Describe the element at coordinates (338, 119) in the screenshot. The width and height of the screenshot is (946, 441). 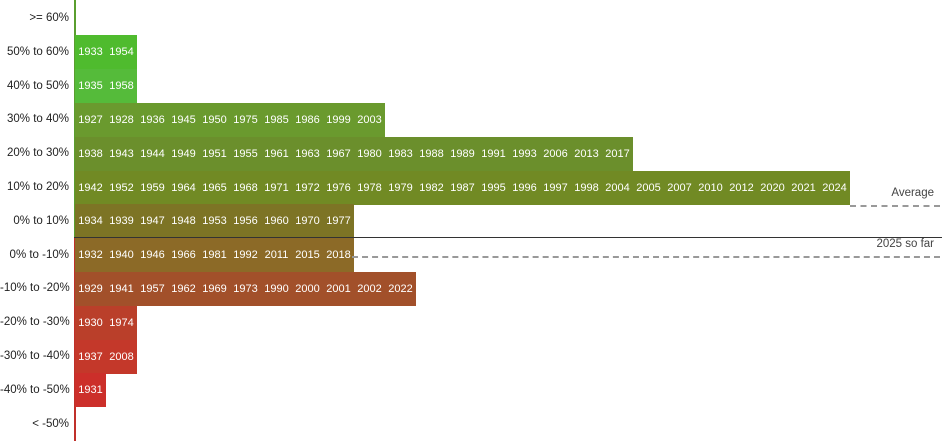
I see `year-label: 1999` at that location.